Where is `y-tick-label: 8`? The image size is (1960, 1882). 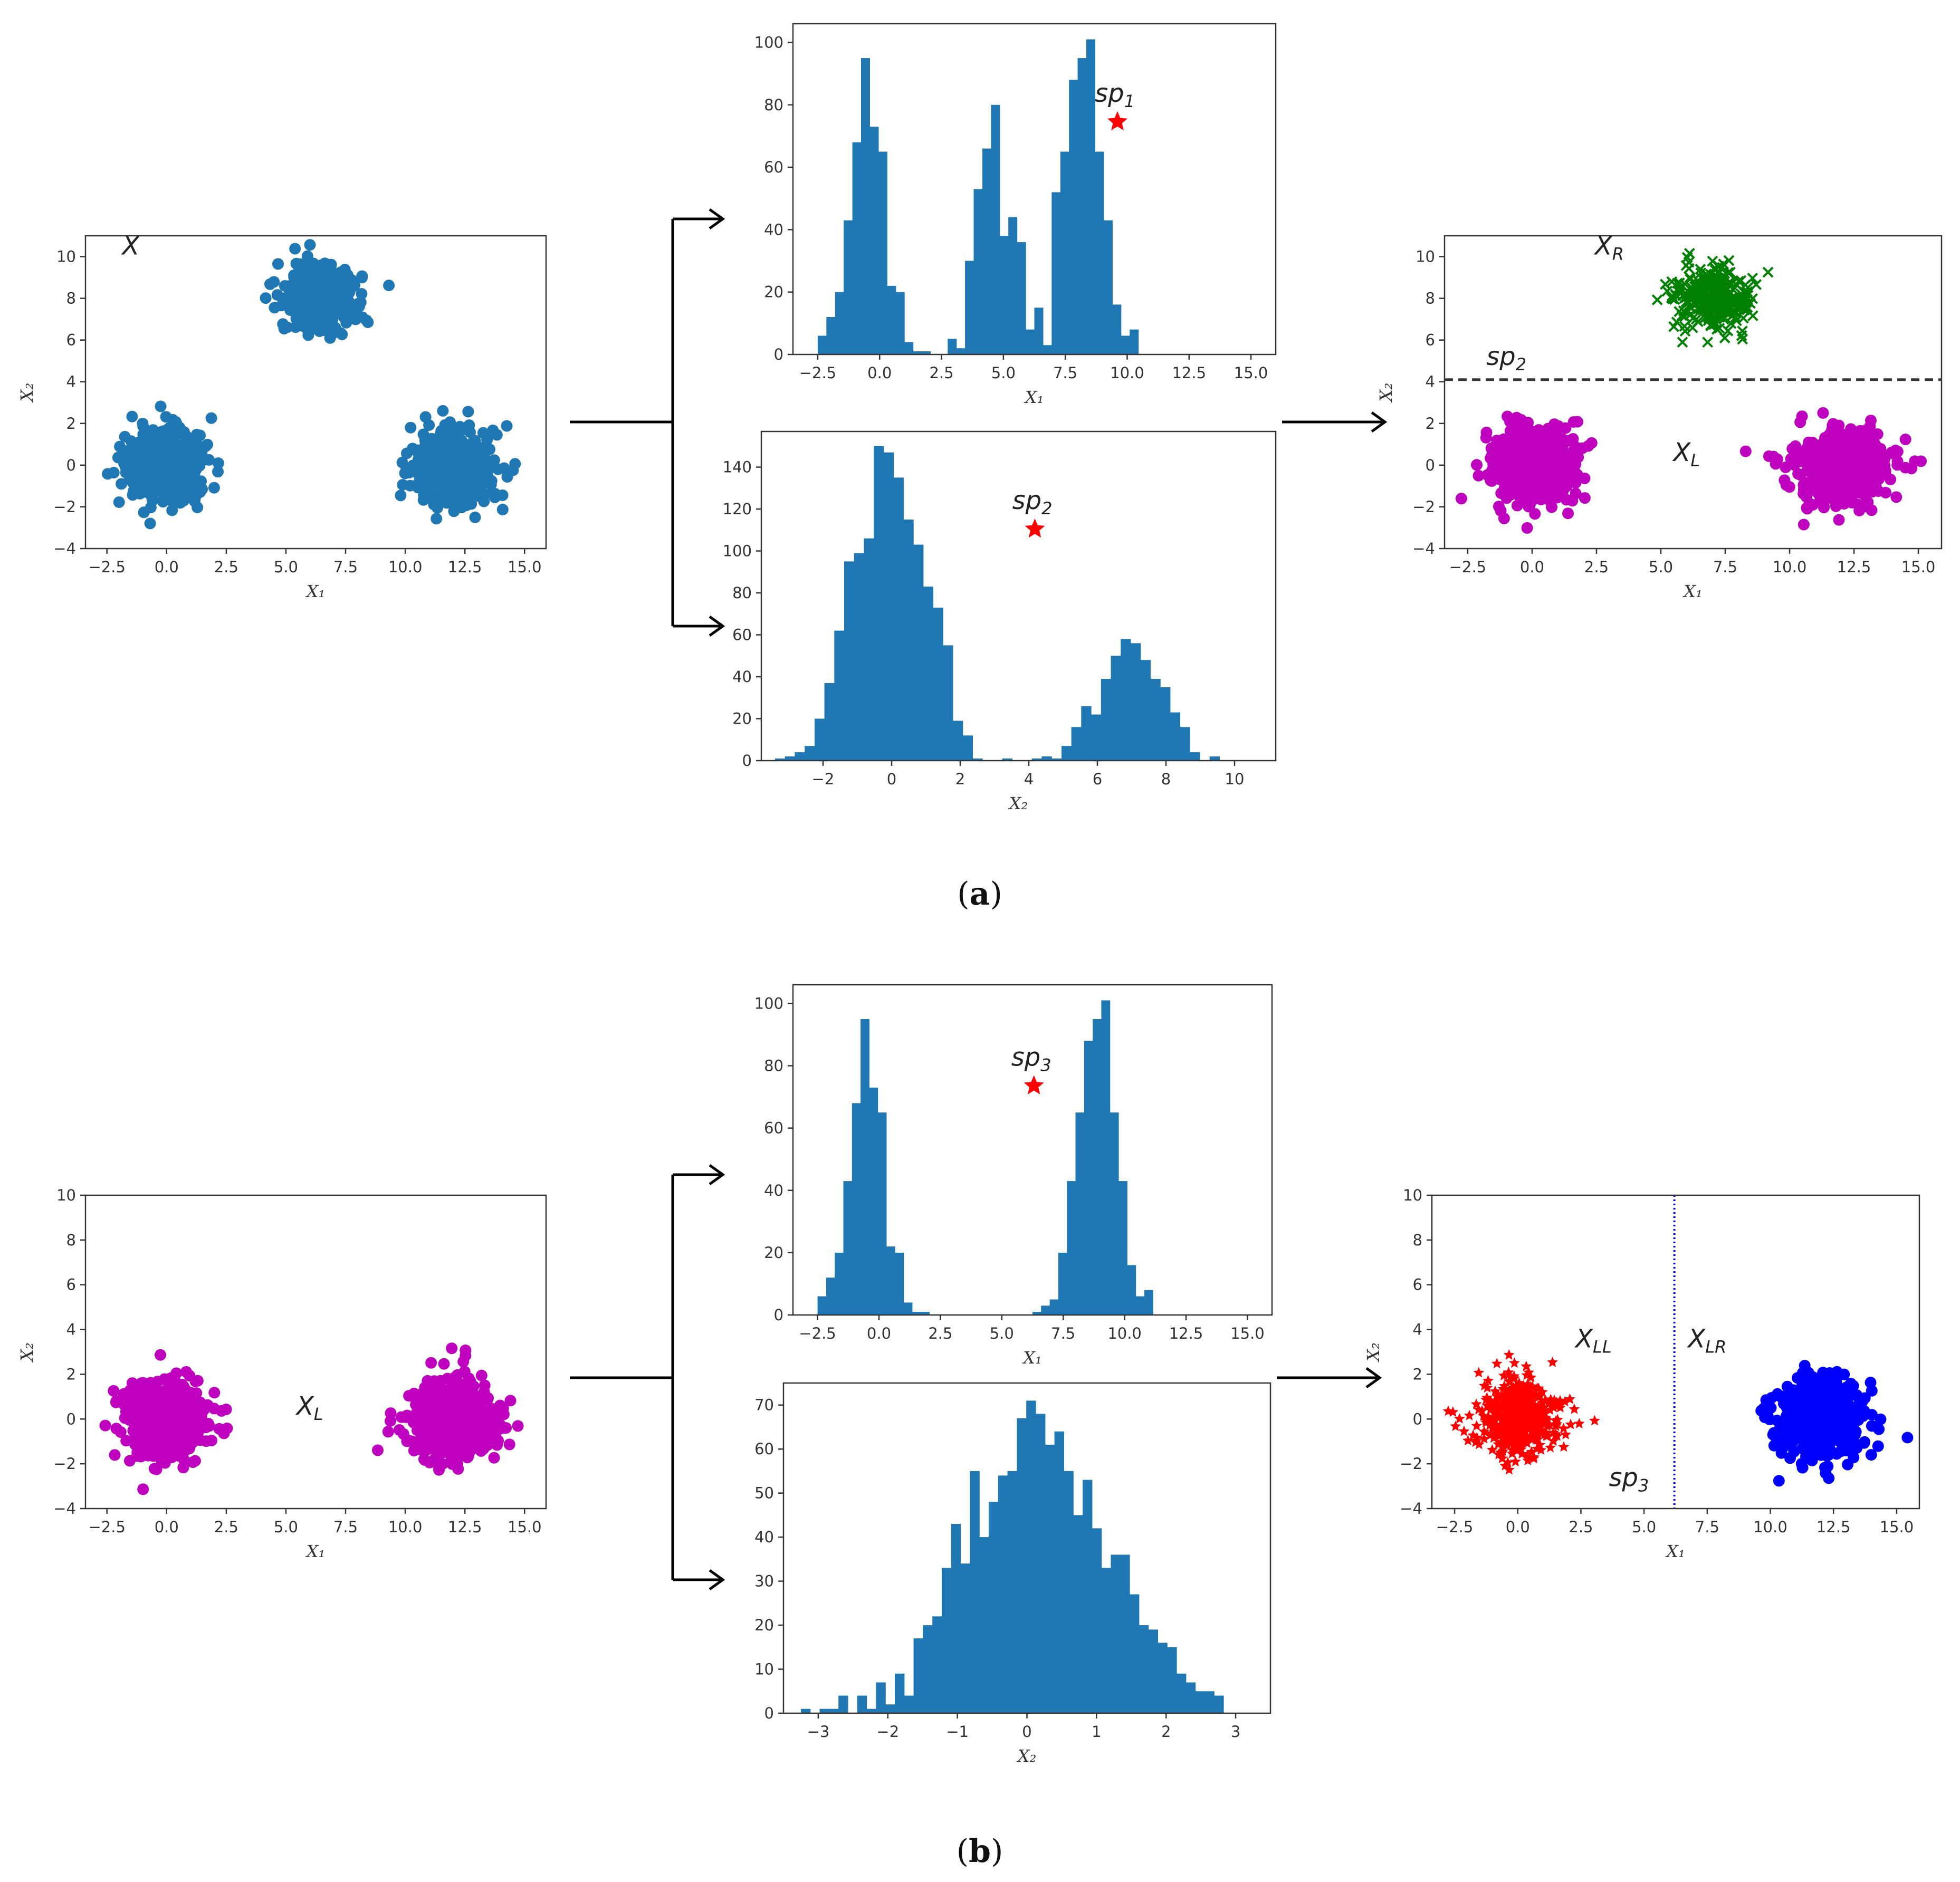 y-tick-label: 8 is located at coordinates (71, 1240).